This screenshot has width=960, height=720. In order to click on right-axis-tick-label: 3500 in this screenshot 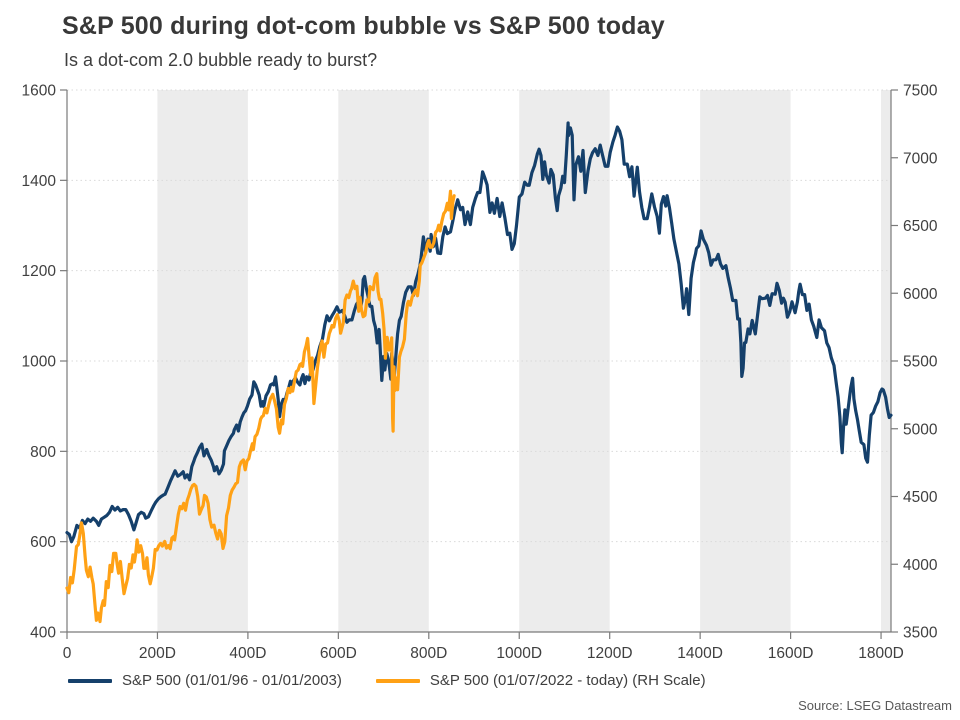, I will do `click(920, 633)`.